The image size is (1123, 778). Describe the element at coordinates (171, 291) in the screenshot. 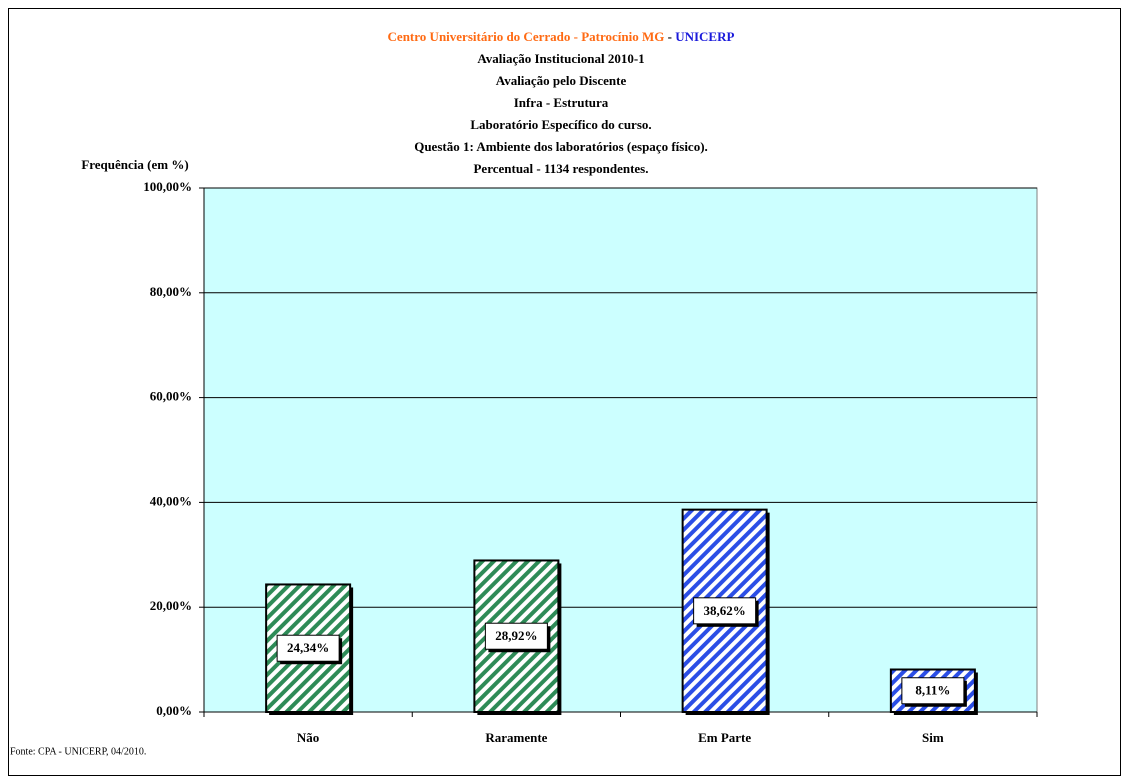

I see `y-tick-label: 80,00%` at that location.